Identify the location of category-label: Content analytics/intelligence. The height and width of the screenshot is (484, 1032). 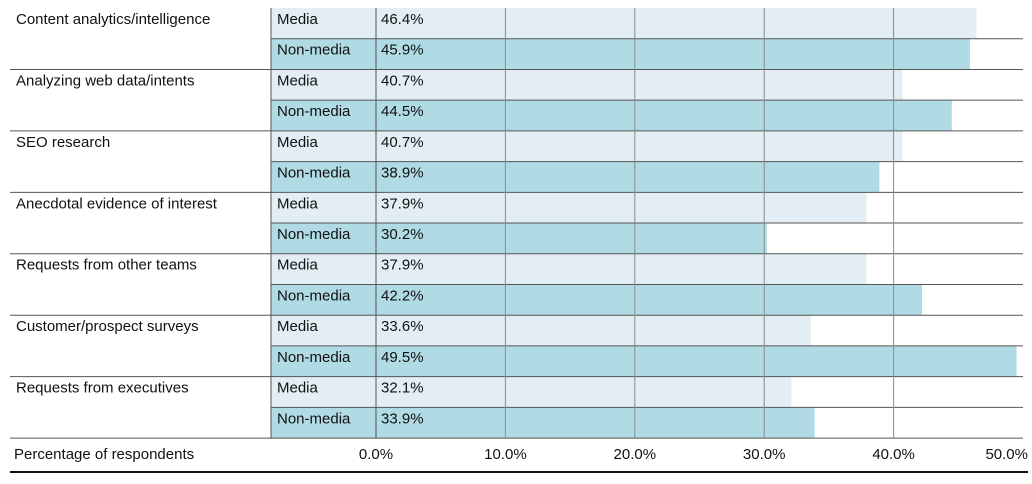
(113, 19).